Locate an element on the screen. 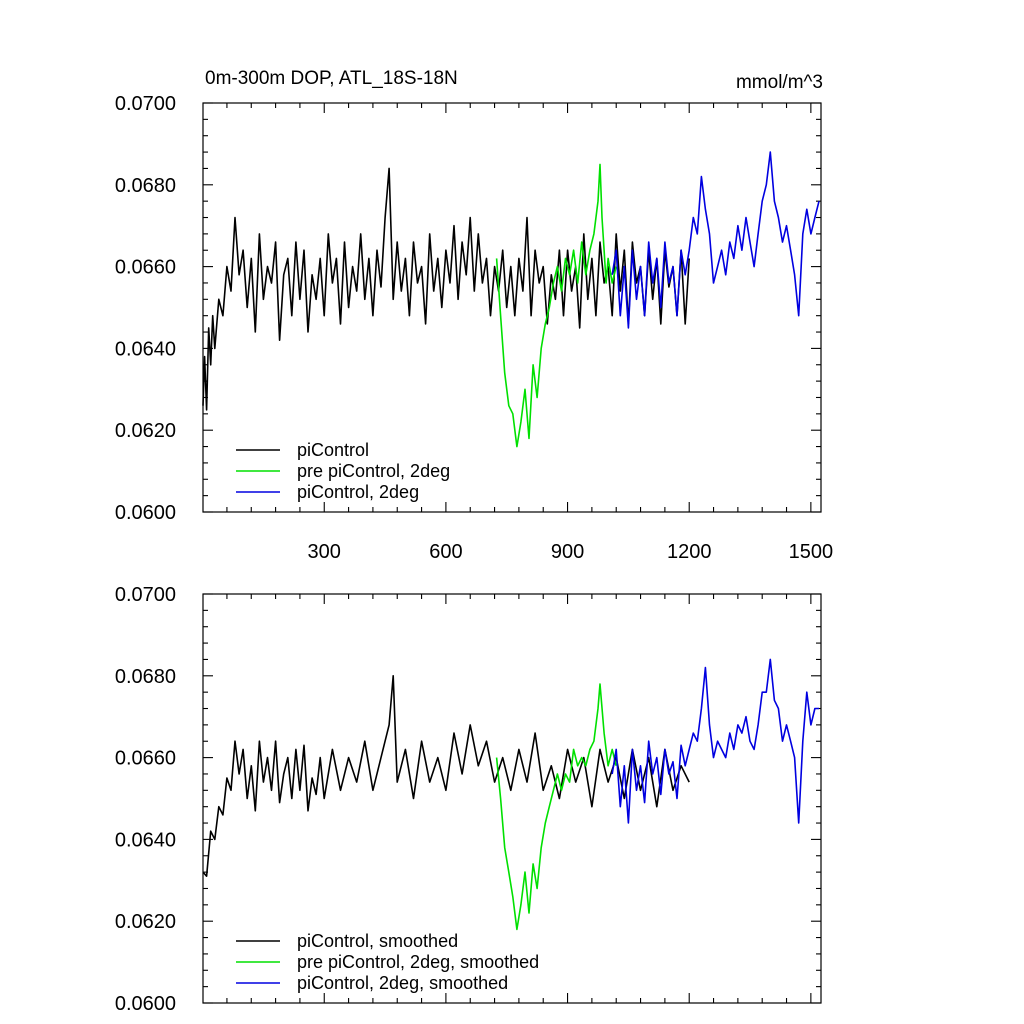 This screenshot has height=1024, width=1024. legend-label: piControl, smoothed is located at coordinates (377, 941).